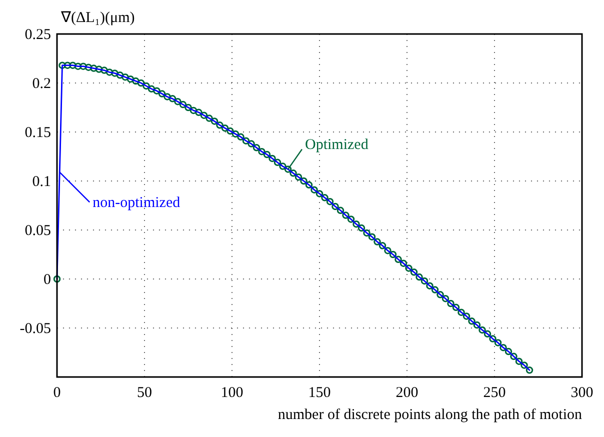  Describe the element at coordinates (37, 133) in the screenshot. I see `y-tick-label: 0.15` at that location.